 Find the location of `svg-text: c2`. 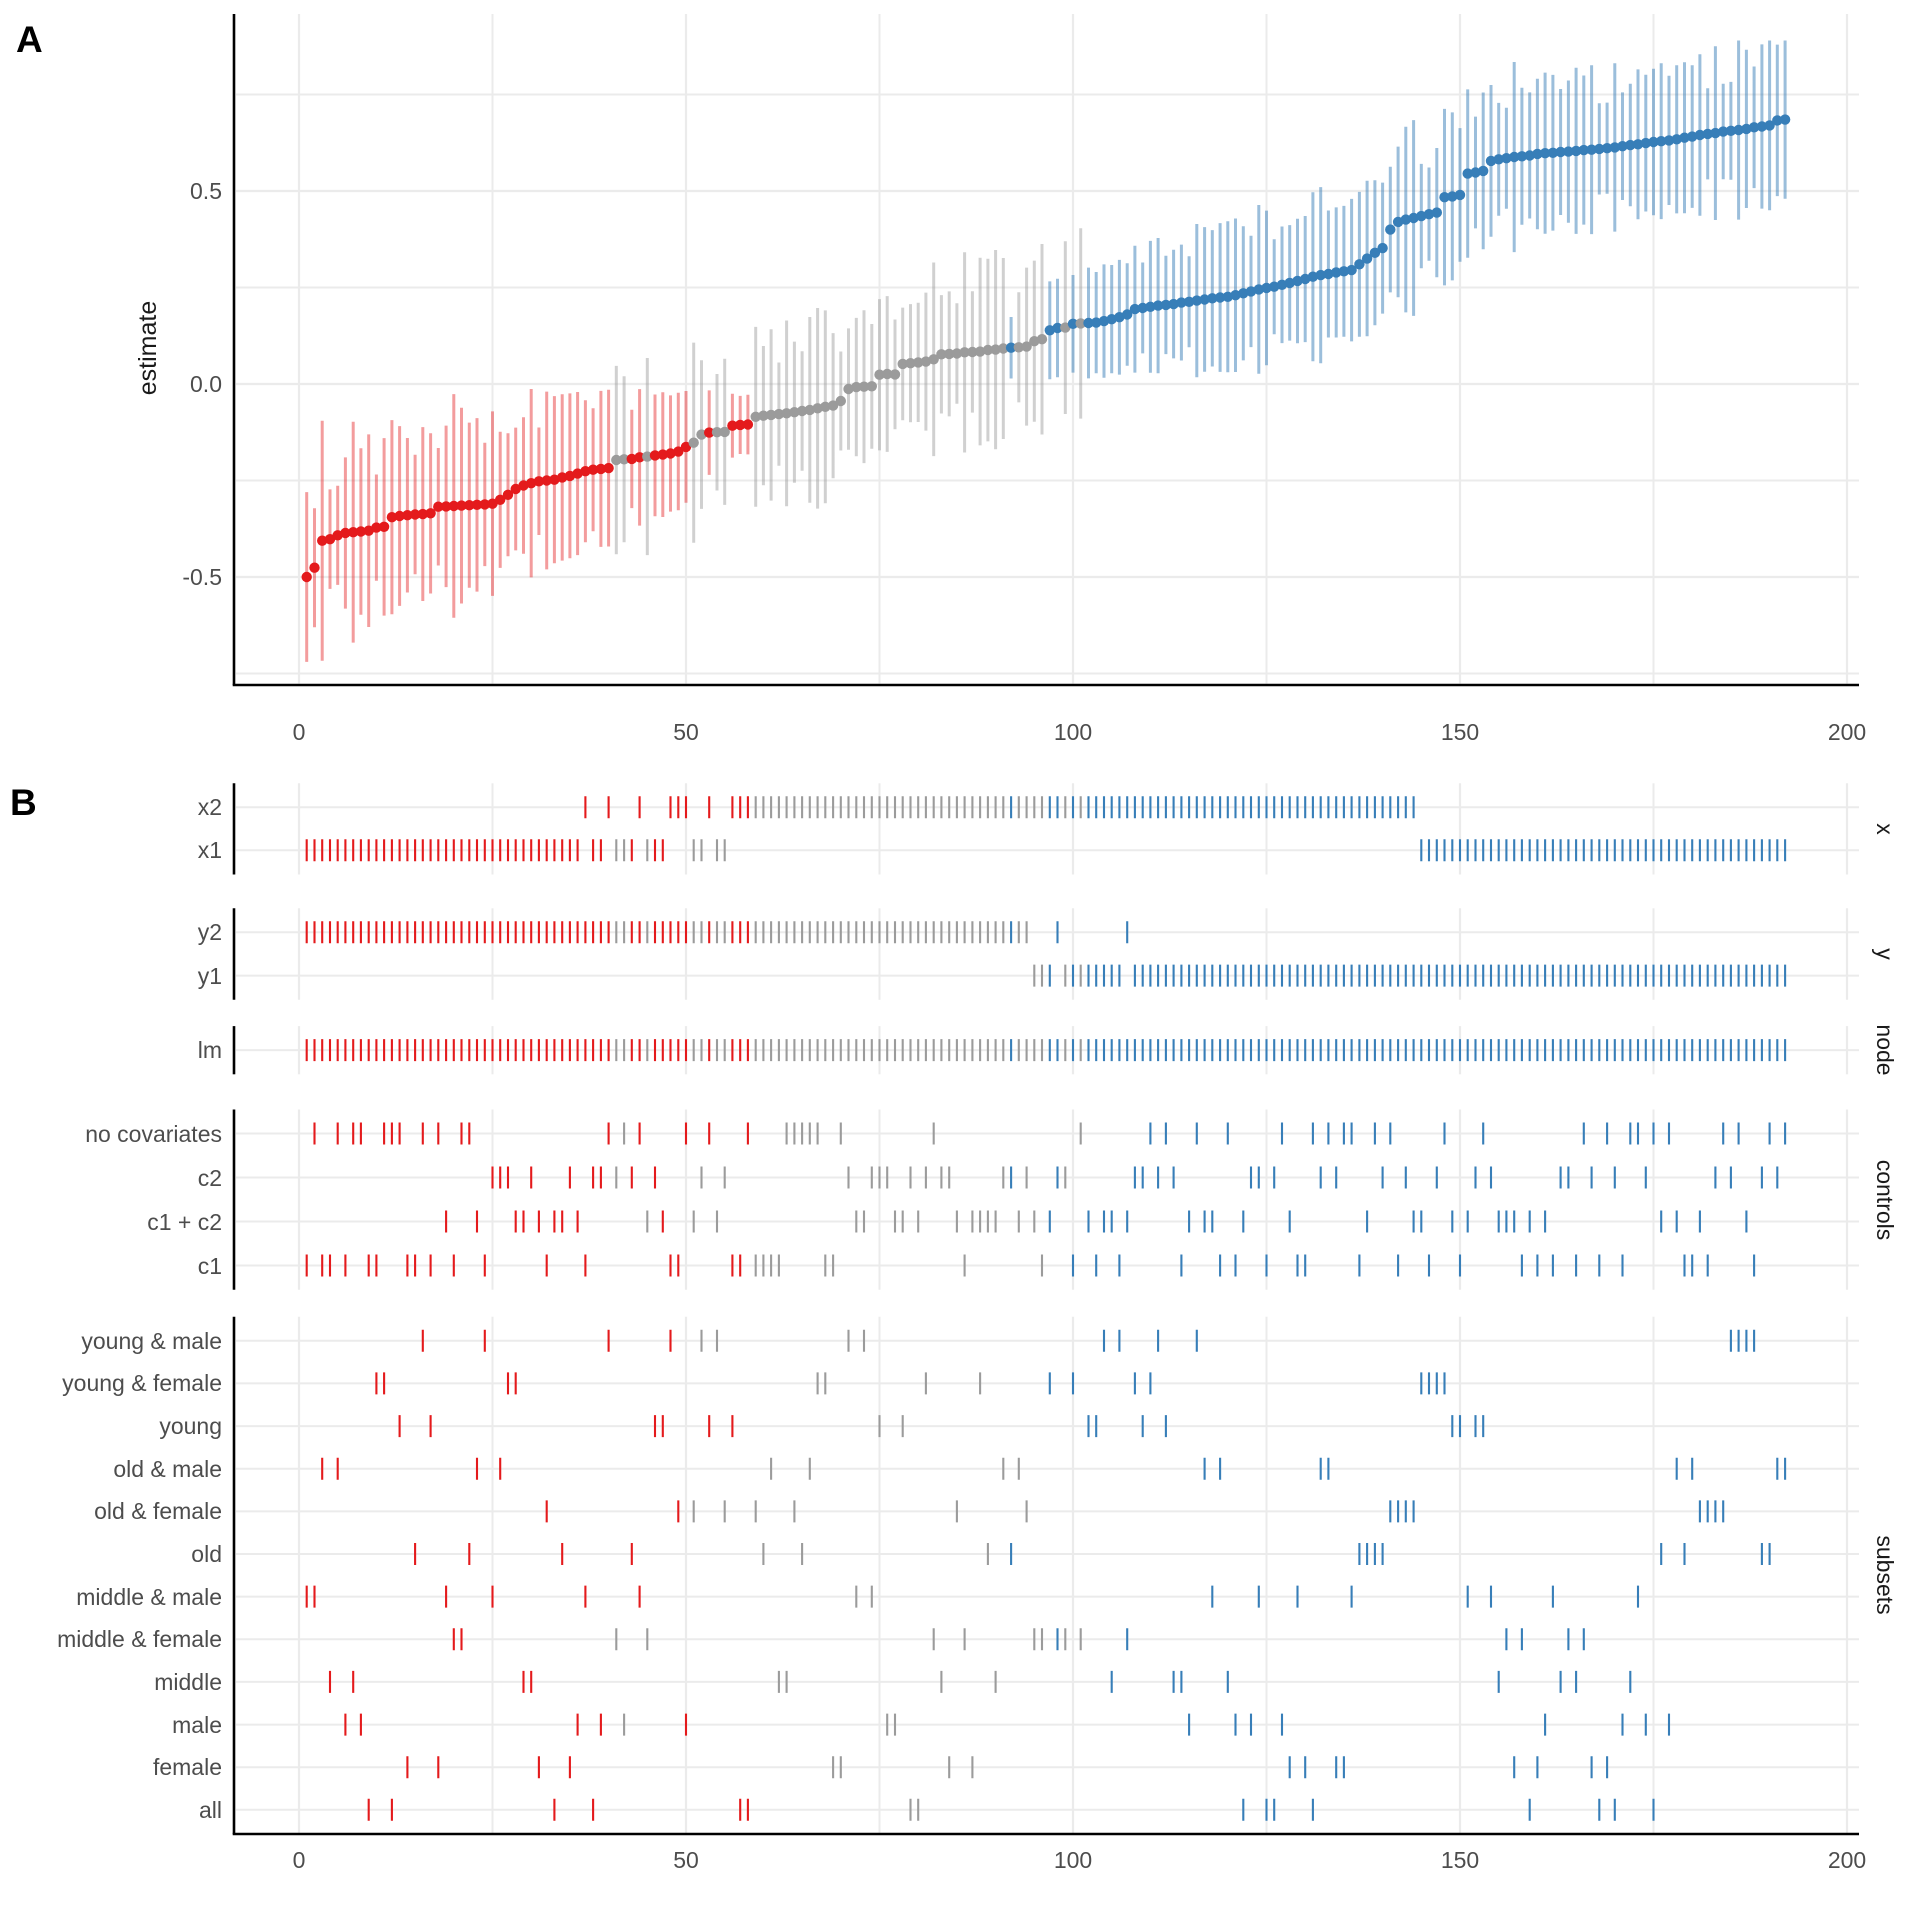

svg-text: c2 is located at coordinates (210, 1178).